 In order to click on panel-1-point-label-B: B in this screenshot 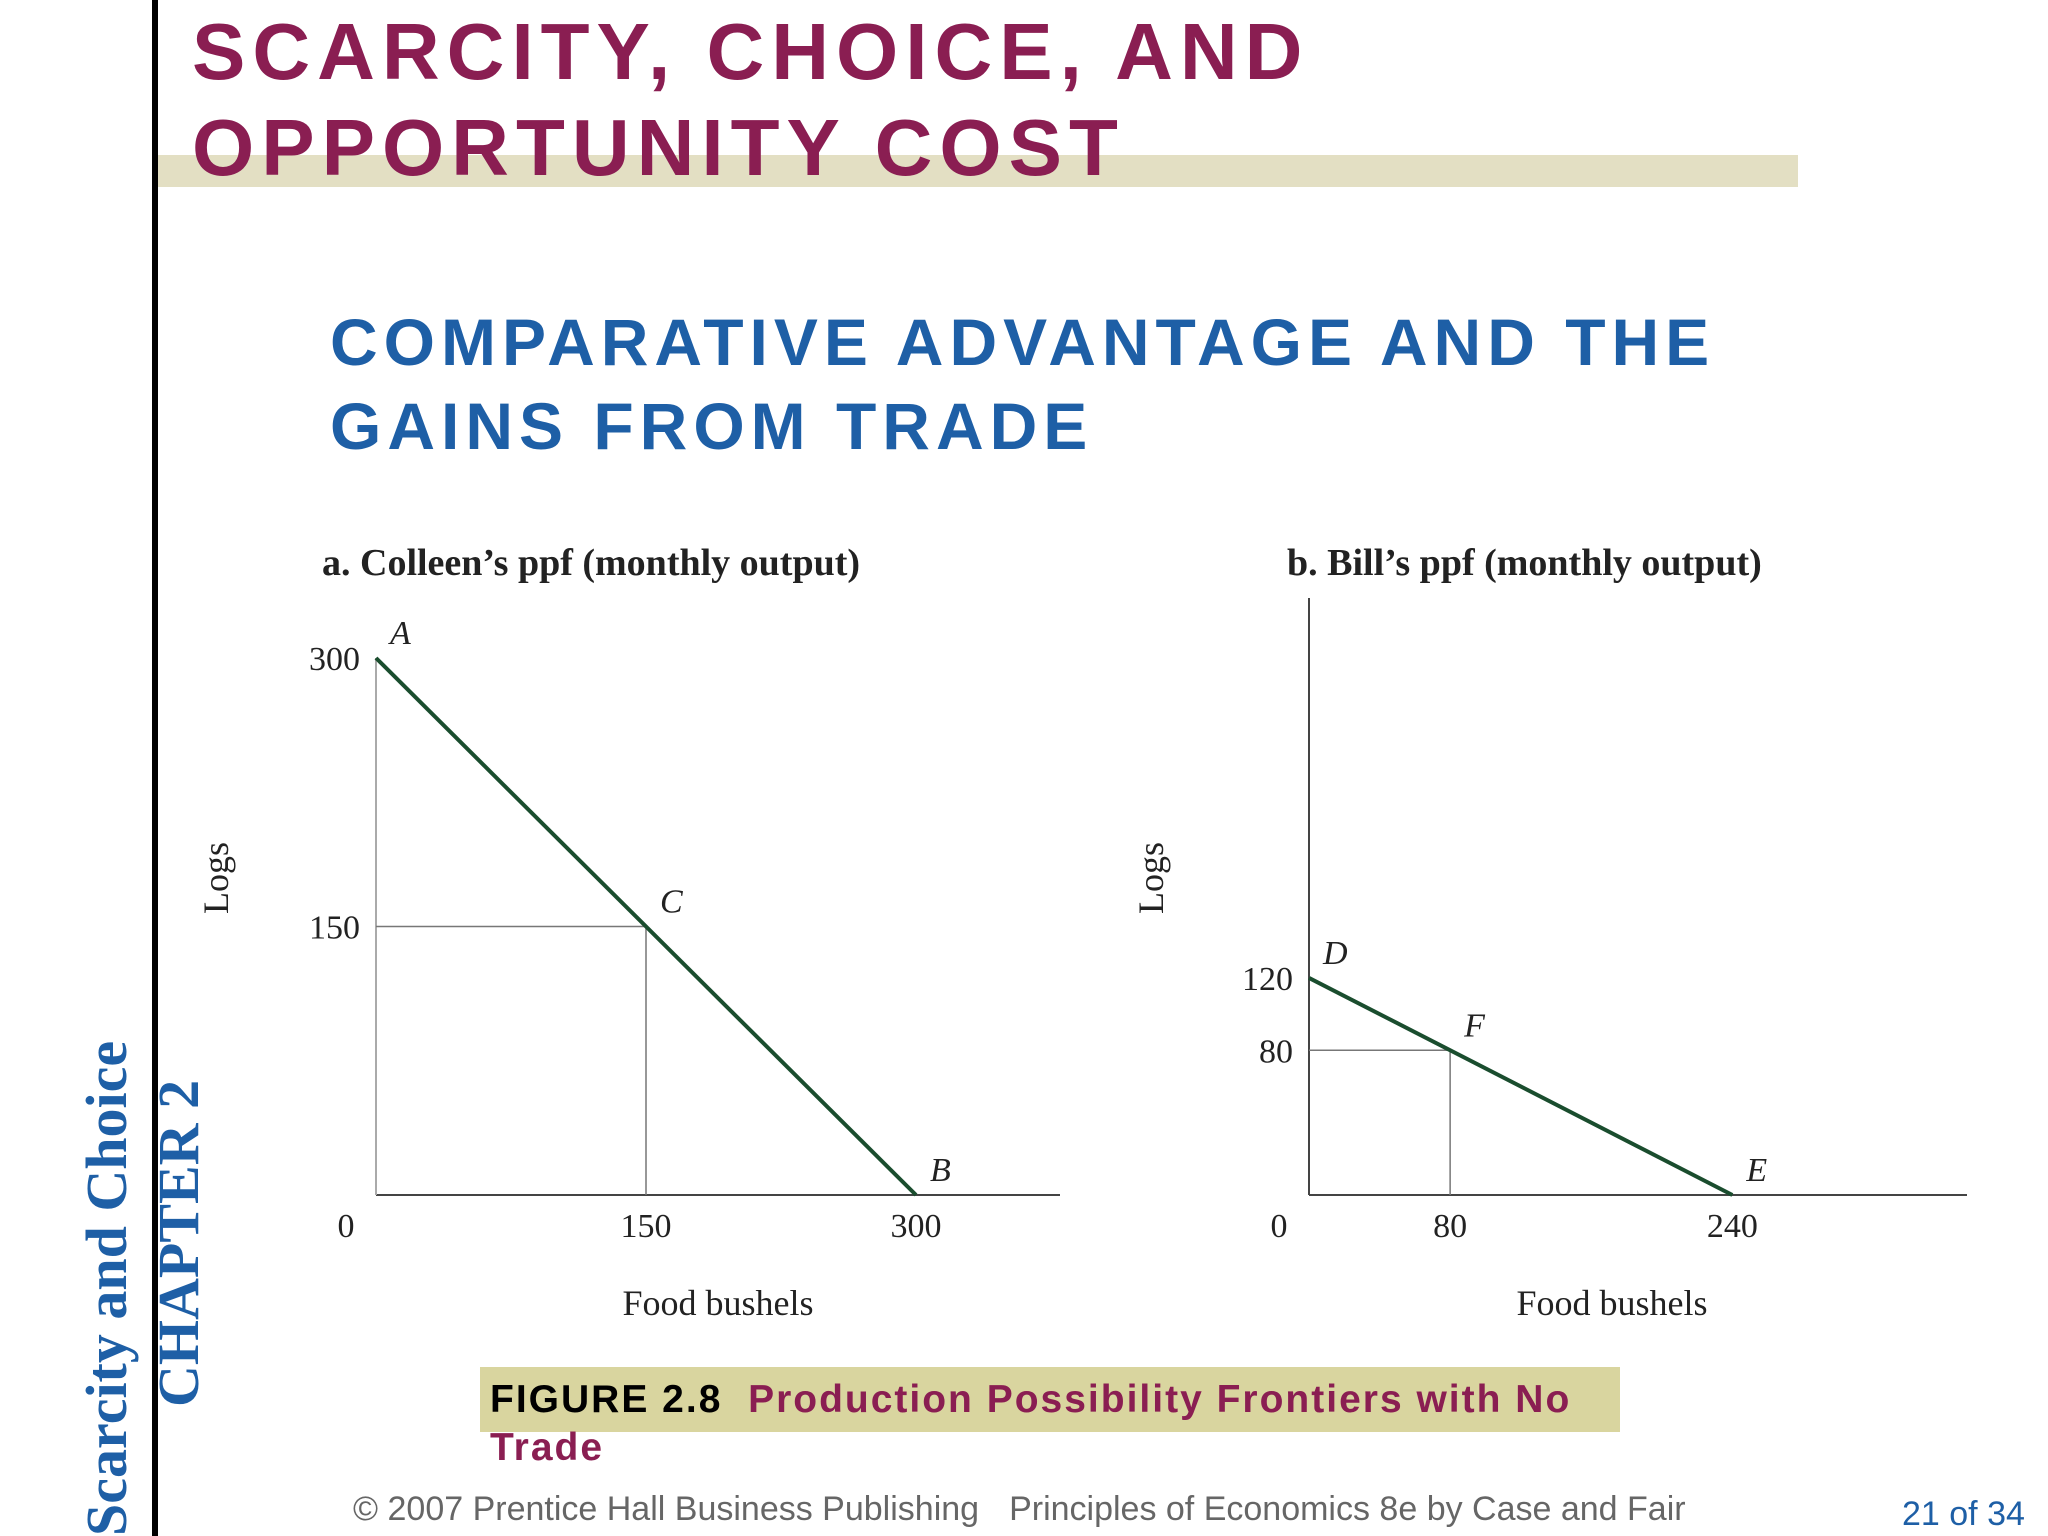, I will do `click(940, 1170)`.